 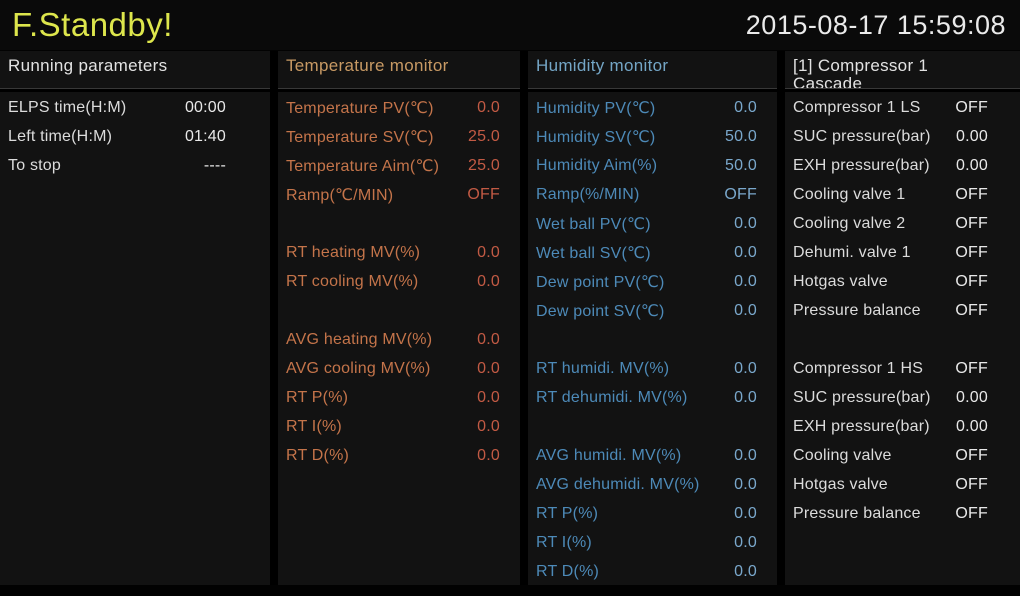 I want to click on status-bar: F.Standby! 2015-08-17 15:59:08, so click(x=510, y=25).